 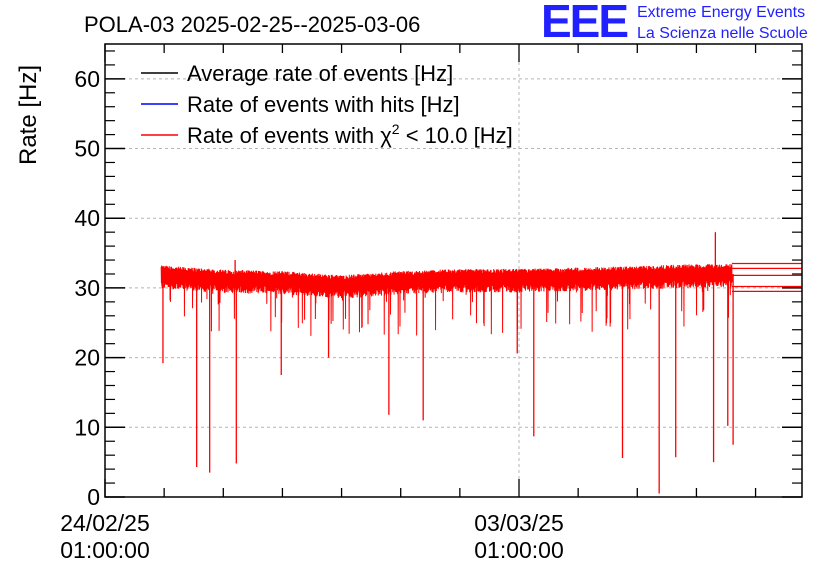 What do you see at coordinates (87, 218) in the screenshot?
I see `y-tick-label: 40` at bounding box center [87, 218].